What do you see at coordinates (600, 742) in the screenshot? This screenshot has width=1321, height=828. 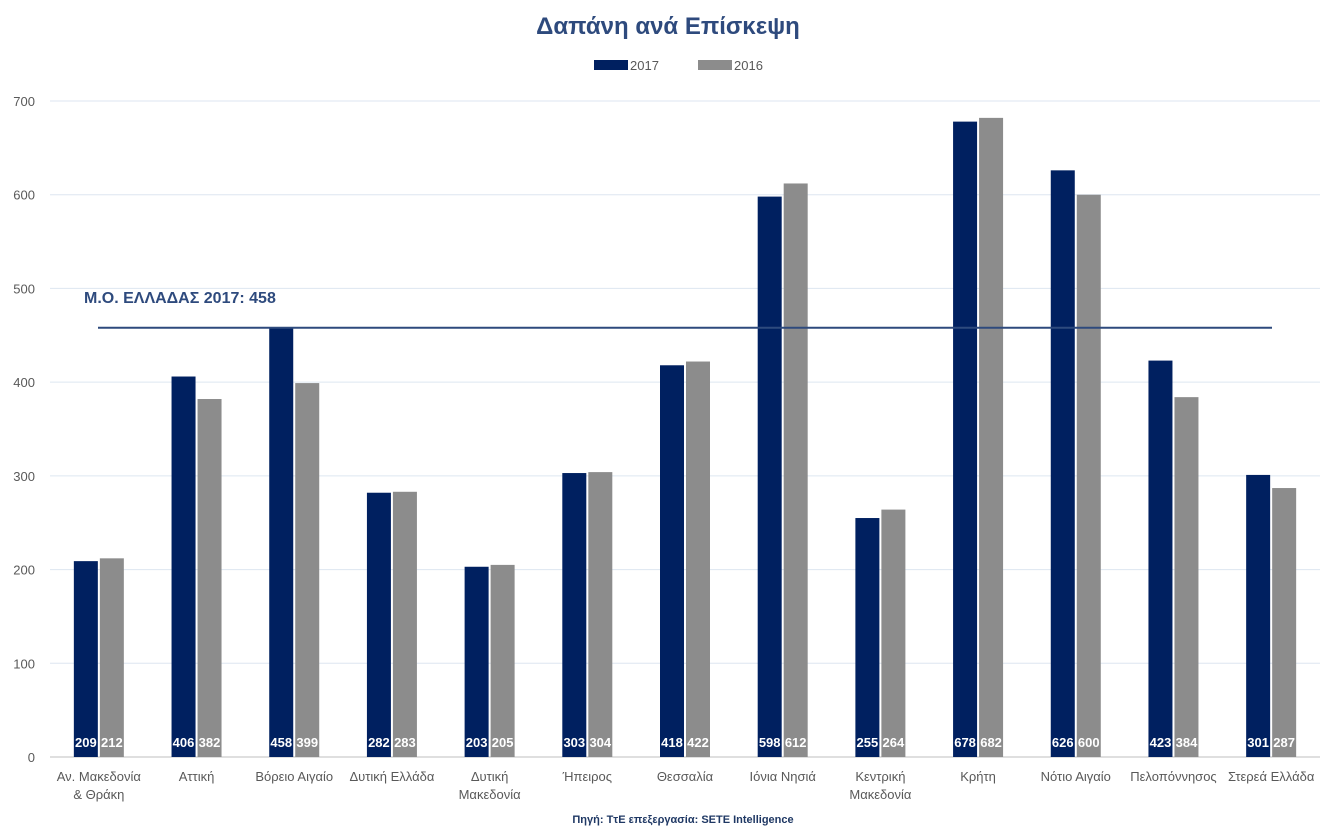 I see `data-label-2016-5: 304` at bounding box center [600, 742].